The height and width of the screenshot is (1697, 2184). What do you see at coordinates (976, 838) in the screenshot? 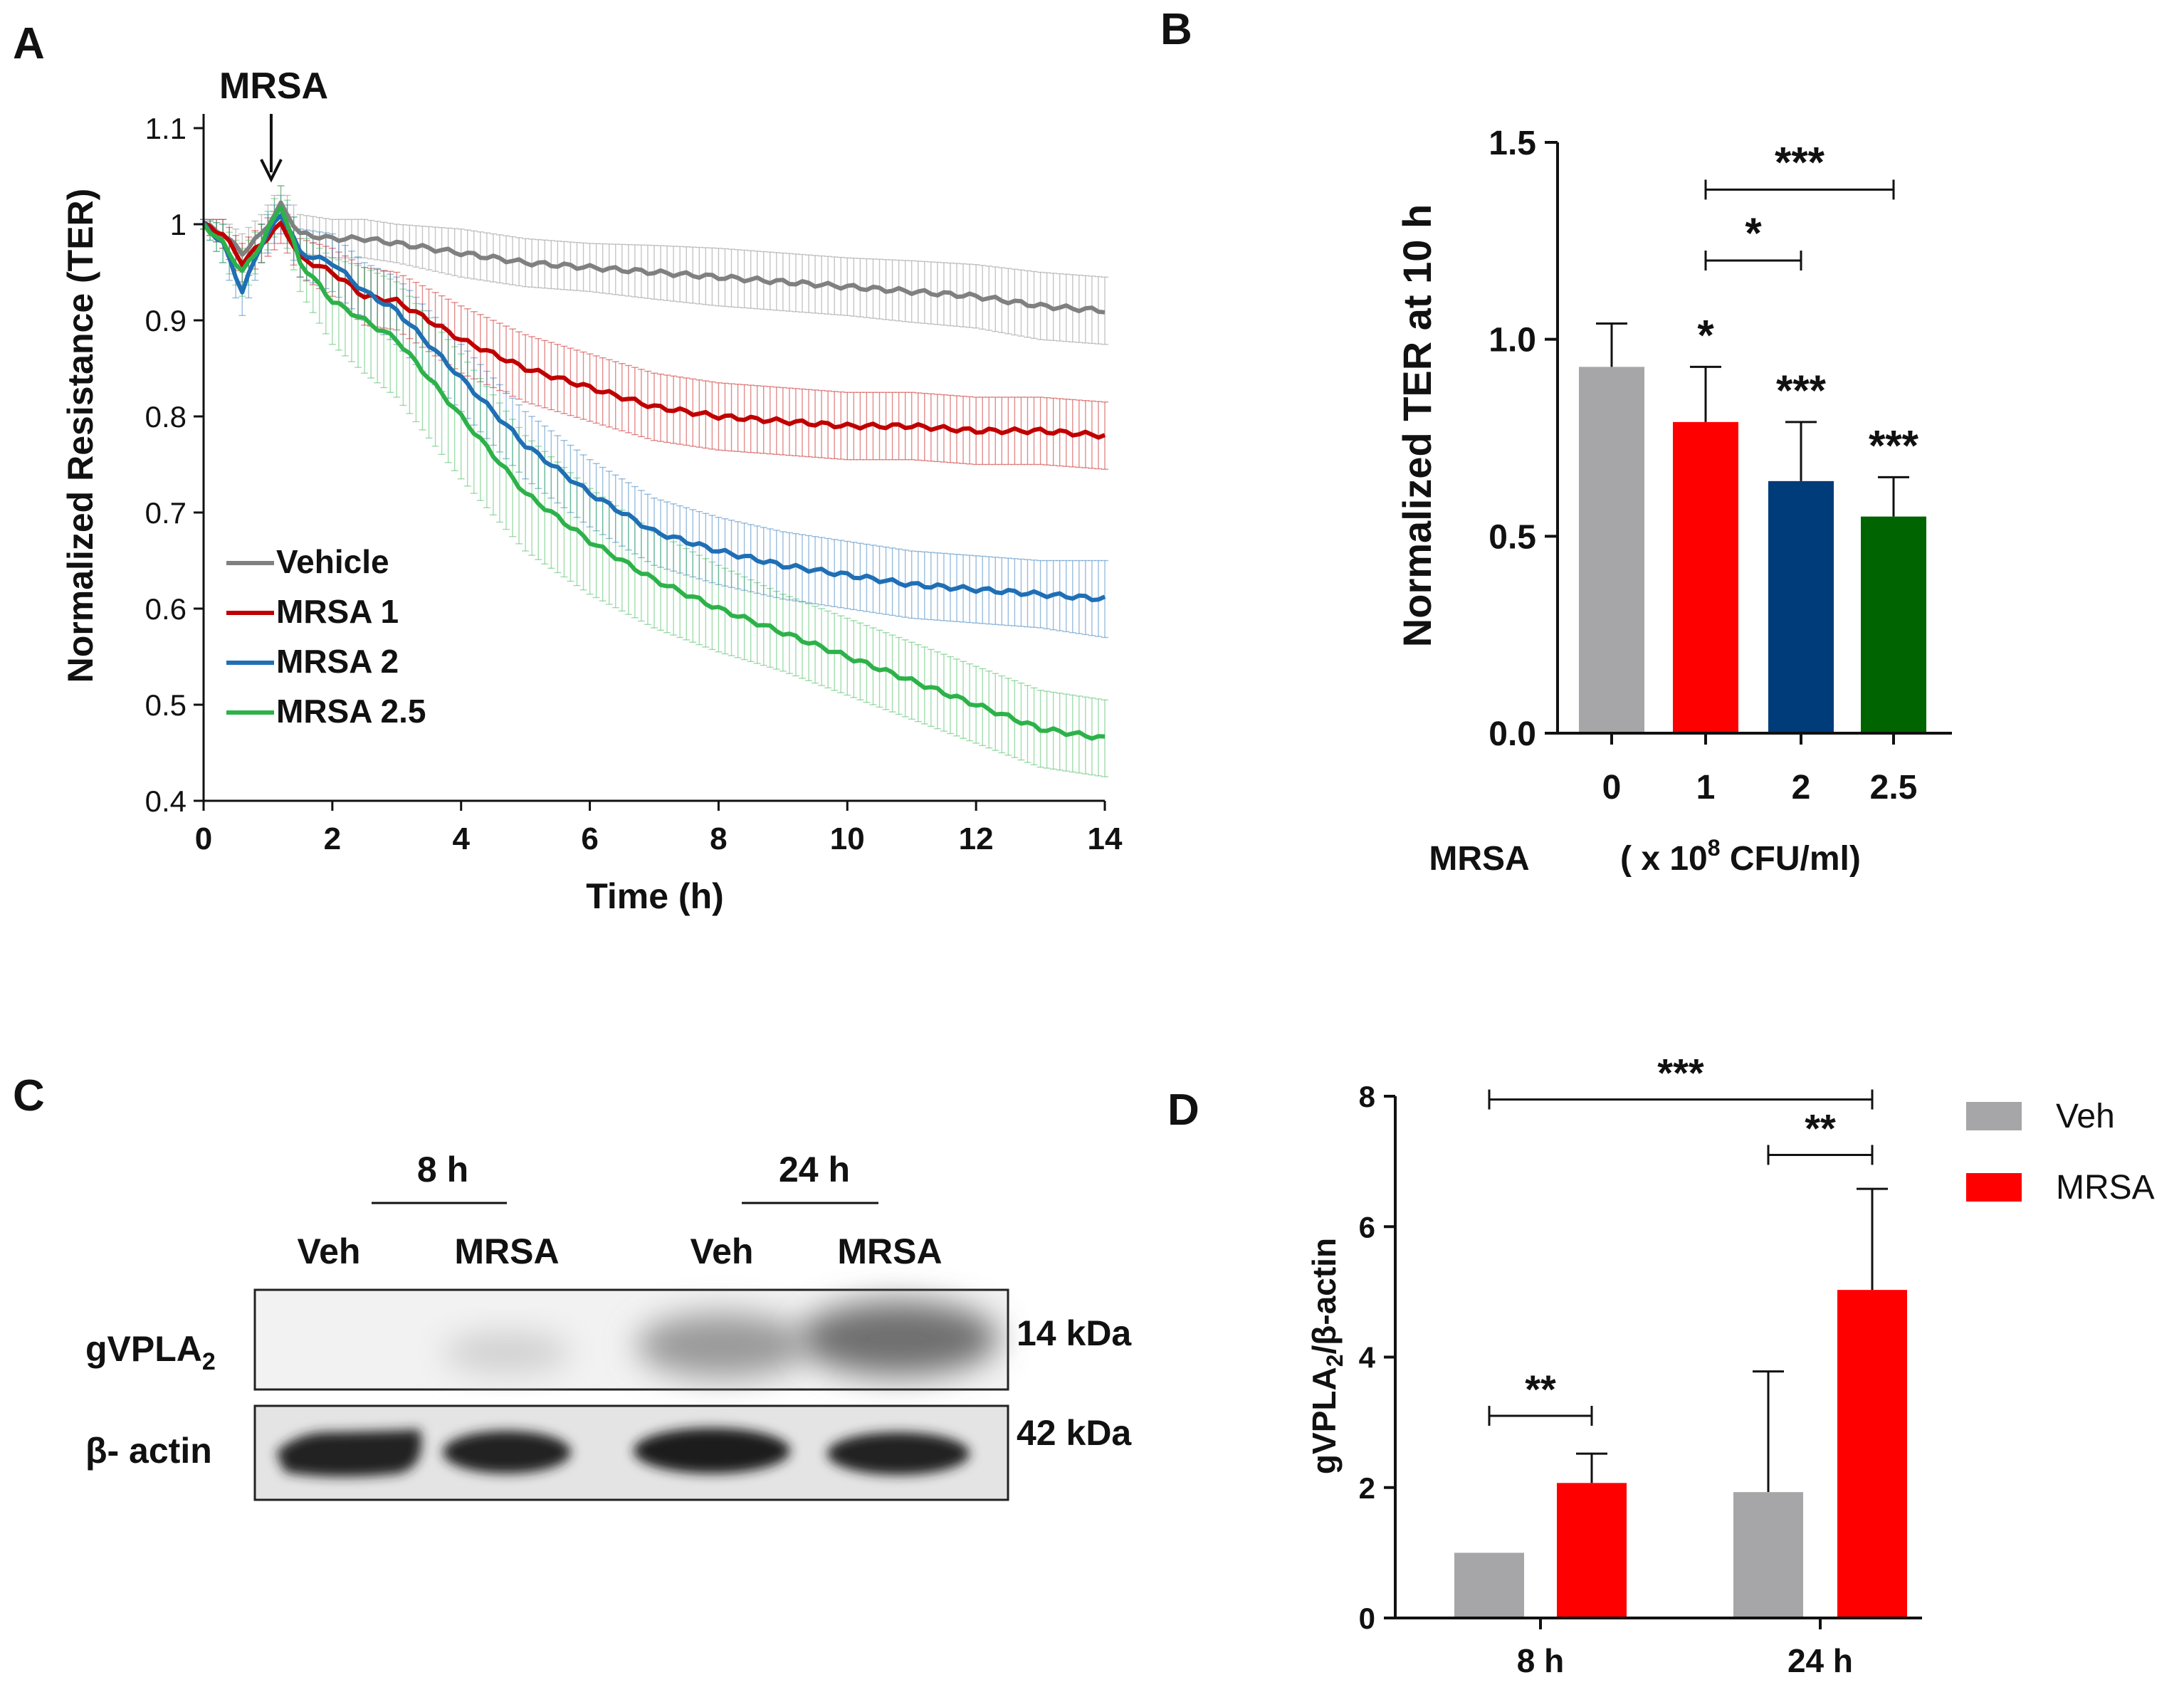
I see `panel-a-x-tick-label: 12` at bounding box center [976, 838].